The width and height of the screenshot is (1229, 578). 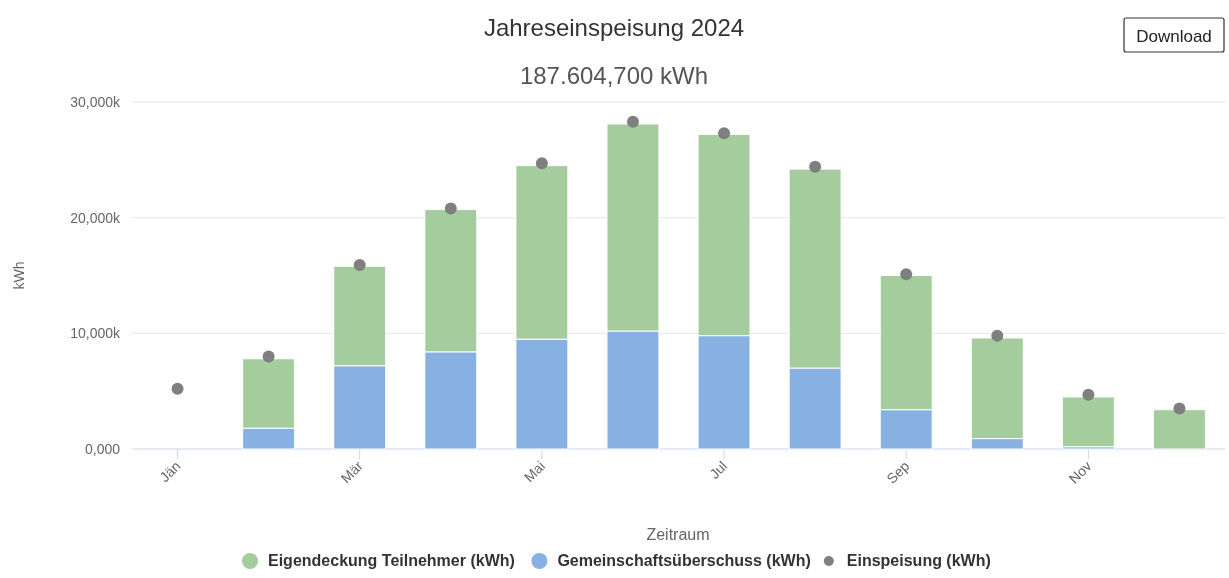 I want to click on y-axis-title: kWh, so click(x=19, y=275).